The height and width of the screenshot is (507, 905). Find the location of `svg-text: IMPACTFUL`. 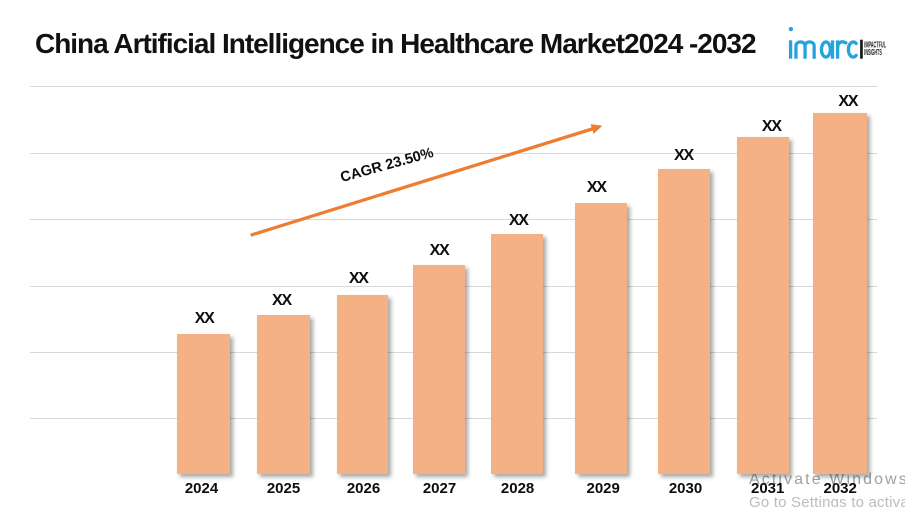

svg-text: IMPACTFUL is located at coordinates (875, 45).